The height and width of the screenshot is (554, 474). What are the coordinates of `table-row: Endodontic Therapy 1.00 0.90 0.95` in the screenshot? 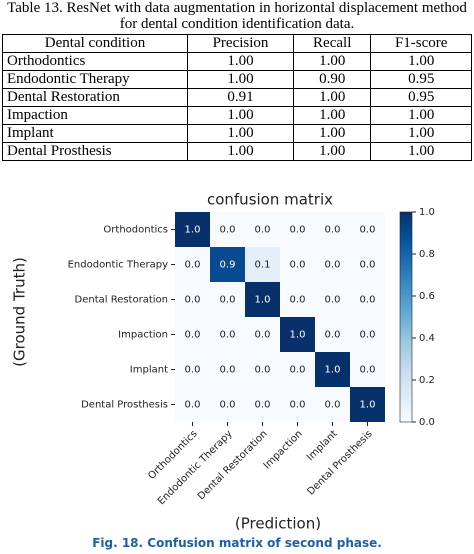 It's located at (237, 79).